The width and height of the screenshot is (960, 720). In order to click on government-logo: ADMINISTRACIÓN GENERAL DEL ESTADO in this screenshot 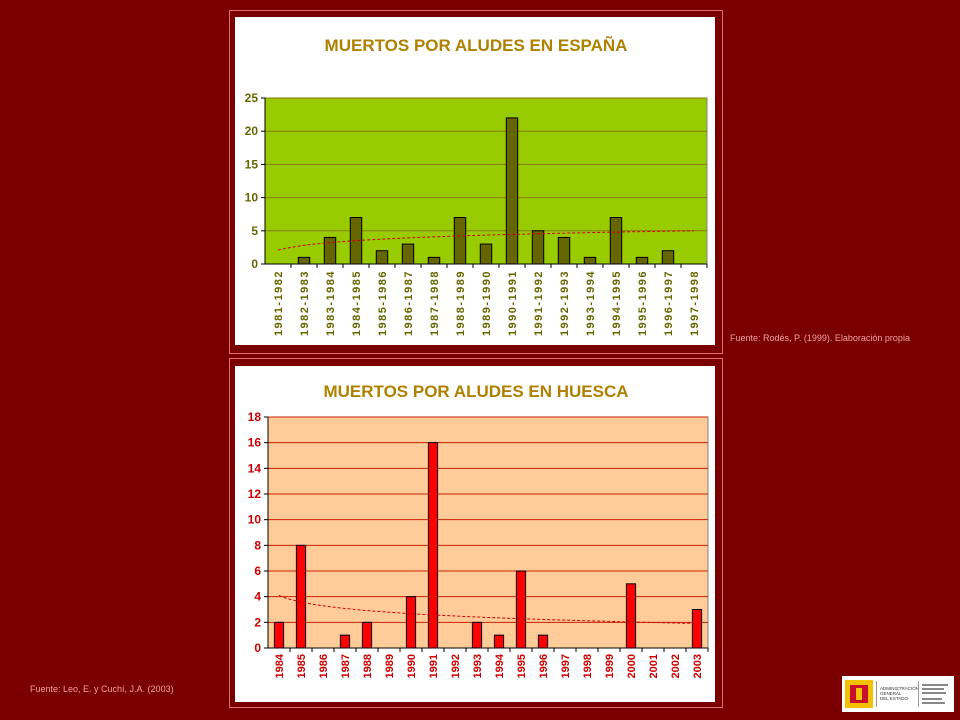, I will do `click(898, 694)`.